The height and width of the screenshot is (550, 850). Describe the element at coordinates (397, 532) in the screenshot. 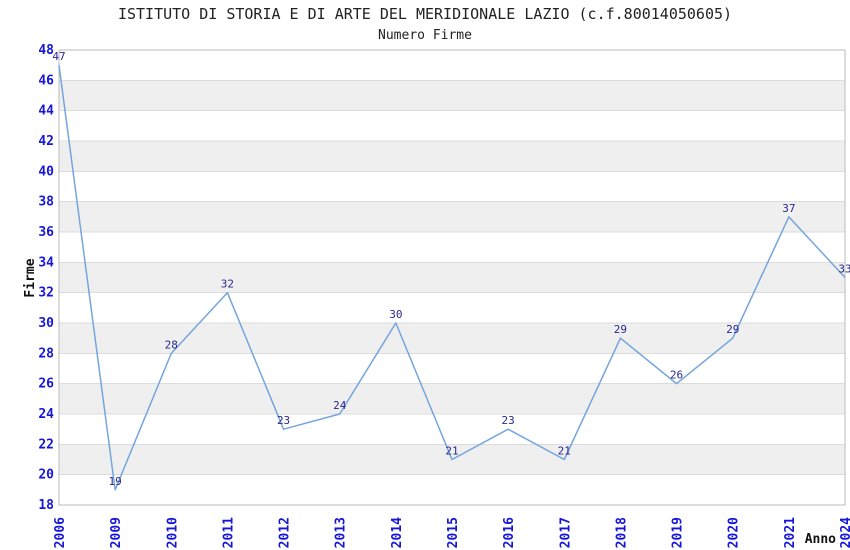

I see `x-tick-label: 2014` at that location.